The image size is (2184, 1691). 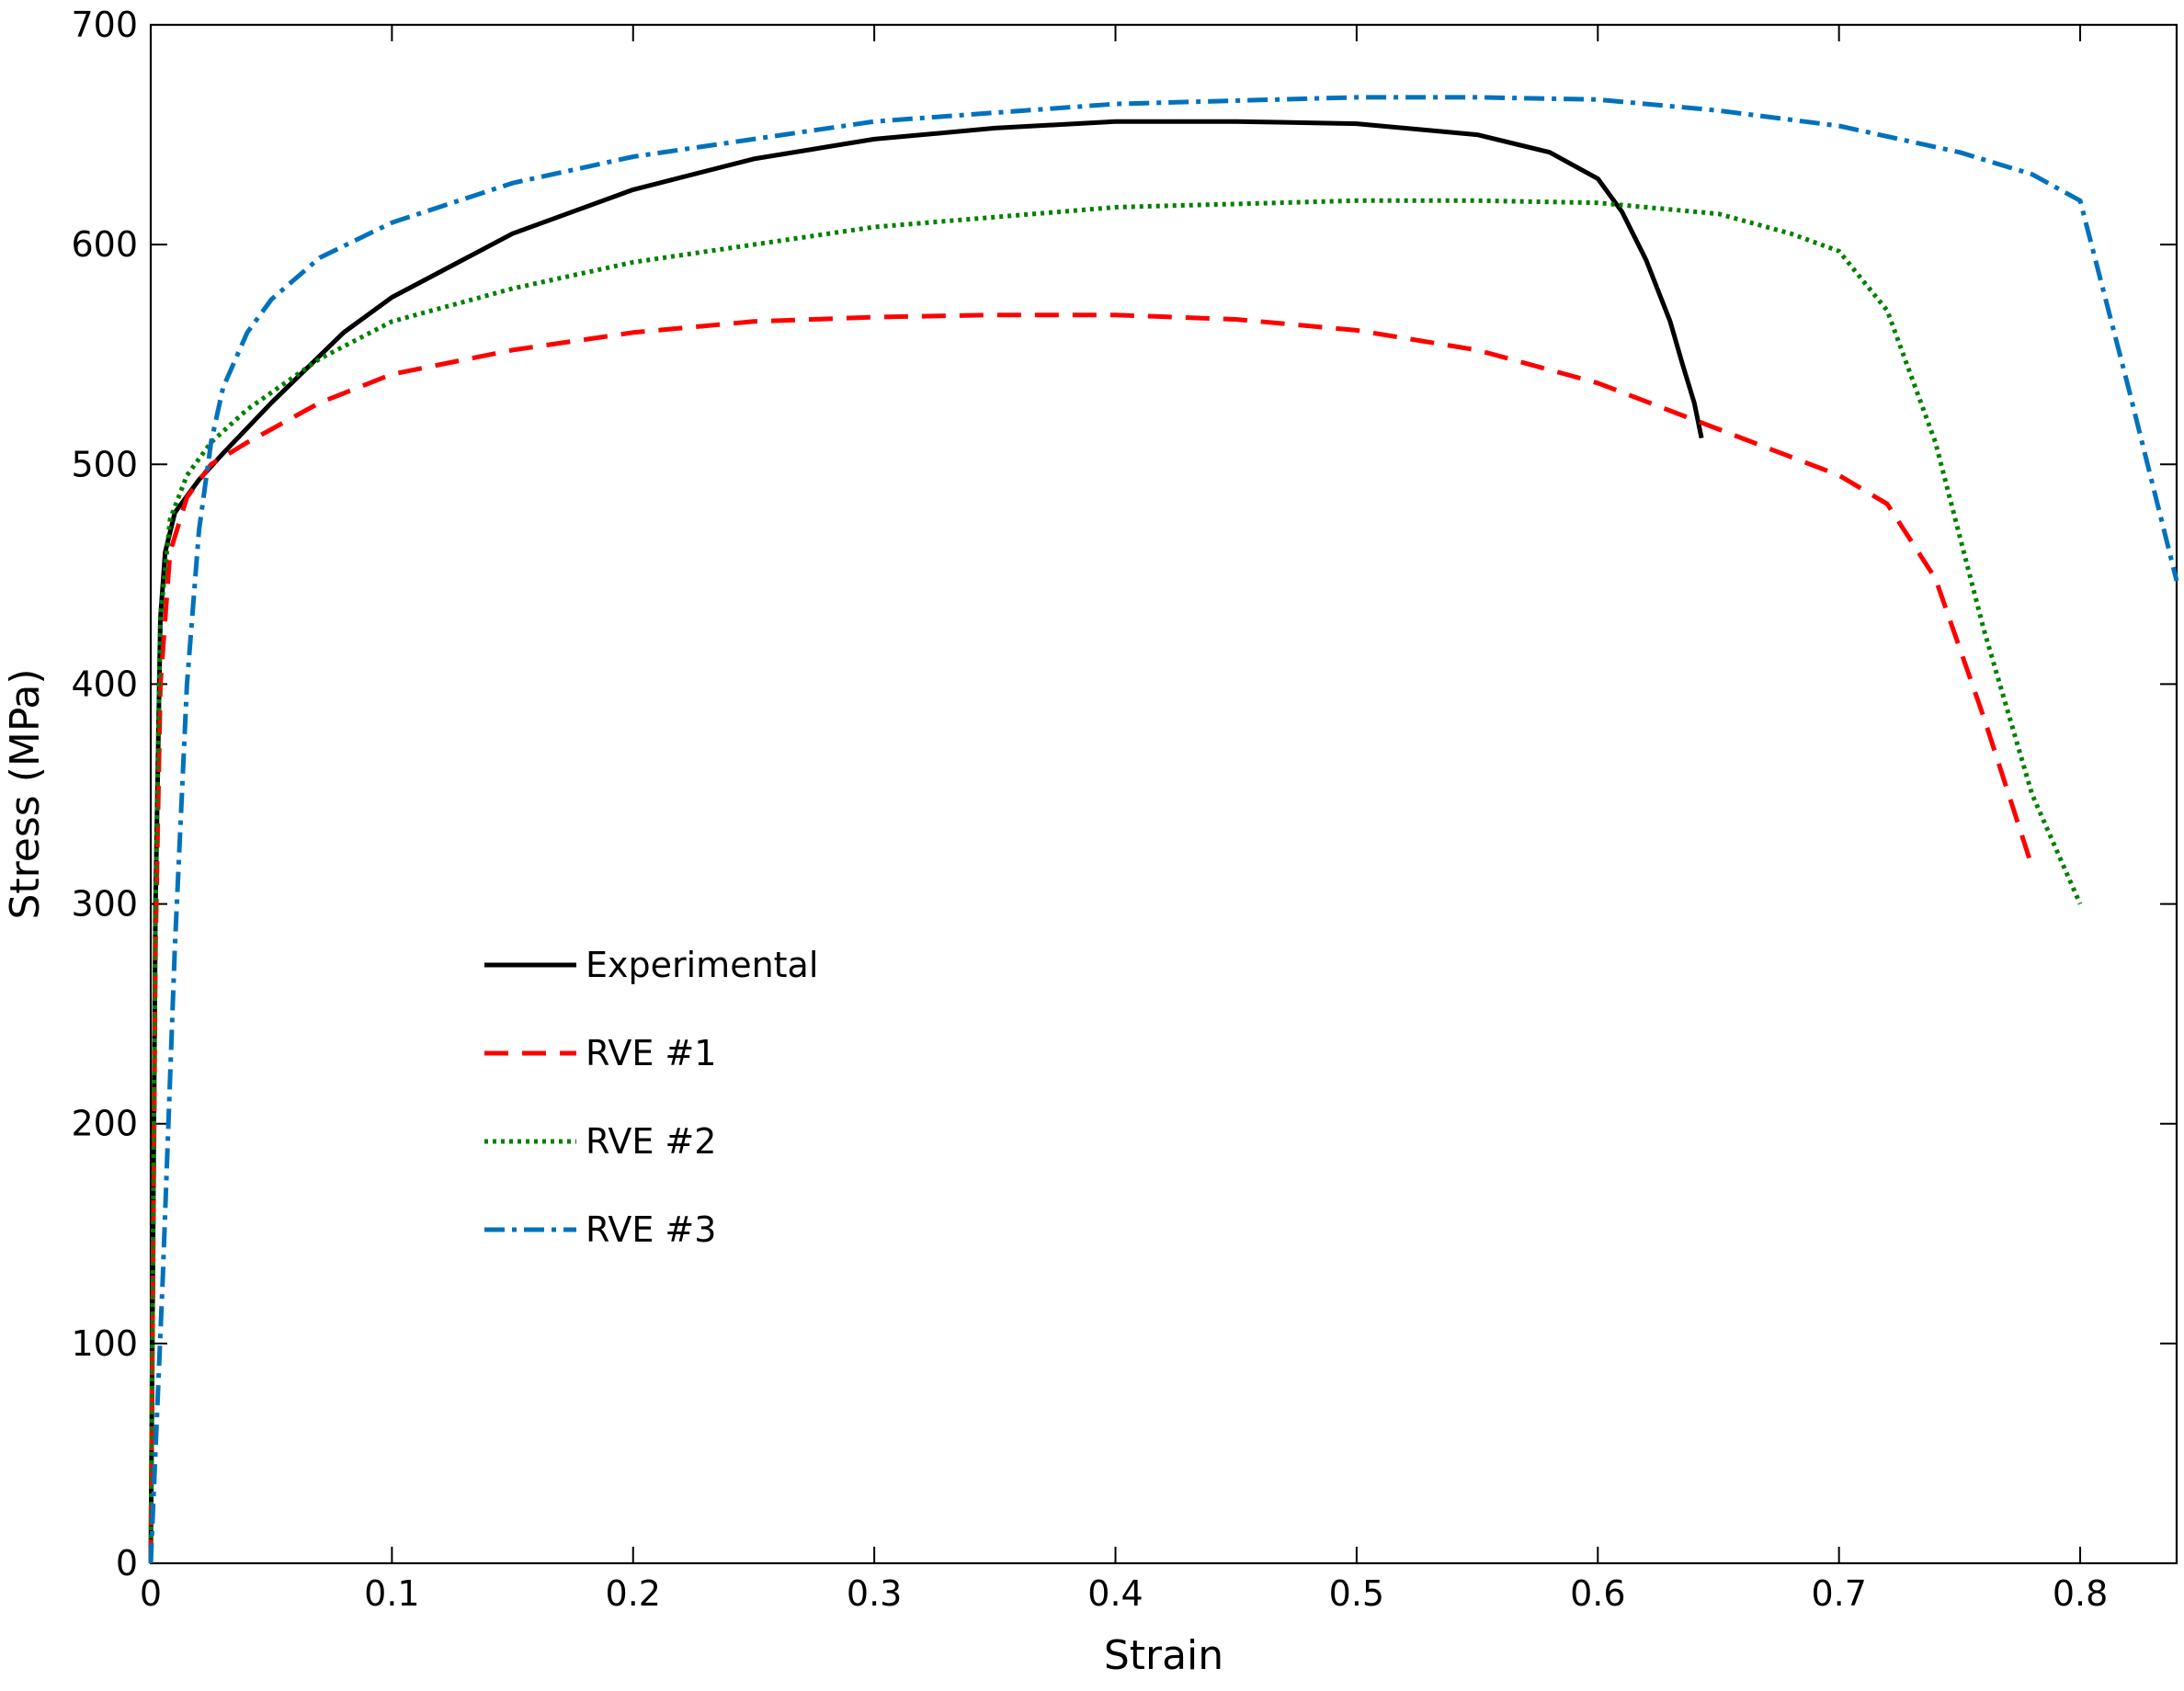 I want to click on x-tick-label: 0.3, so click(x=874, y=1593).